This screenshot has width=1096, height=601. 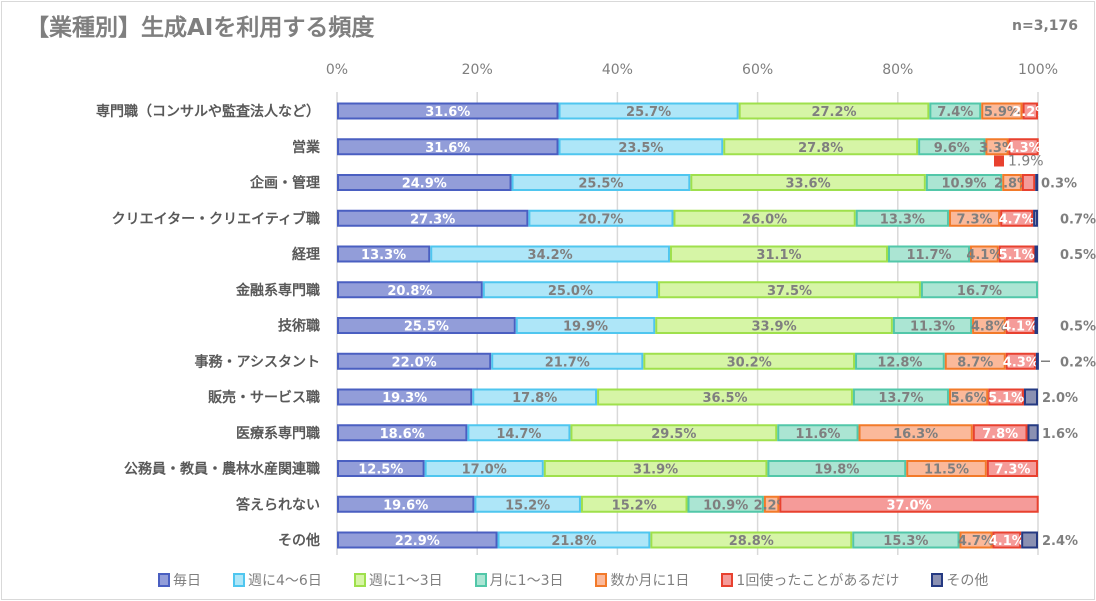 I want to click on data-label: 16.7%, so click(x=979, y=291).